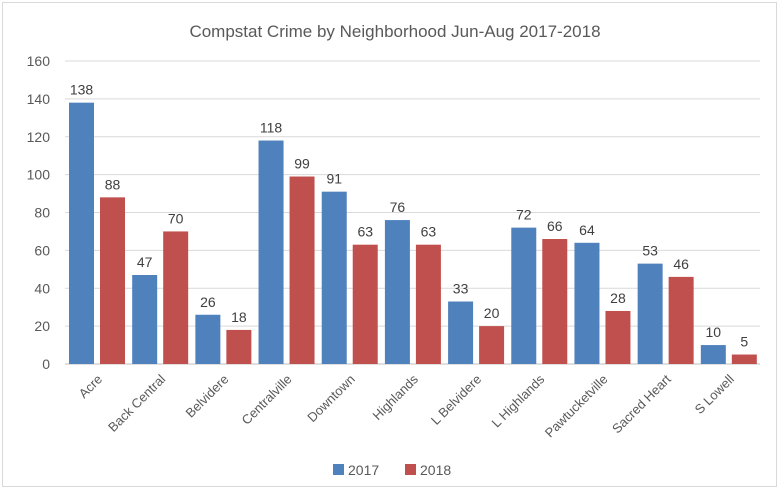 This screenshot has height=491, width=781. Describe the element at coordinates (91, 387) in the screenshot. I see `x-tick-label: Acre` at that location.